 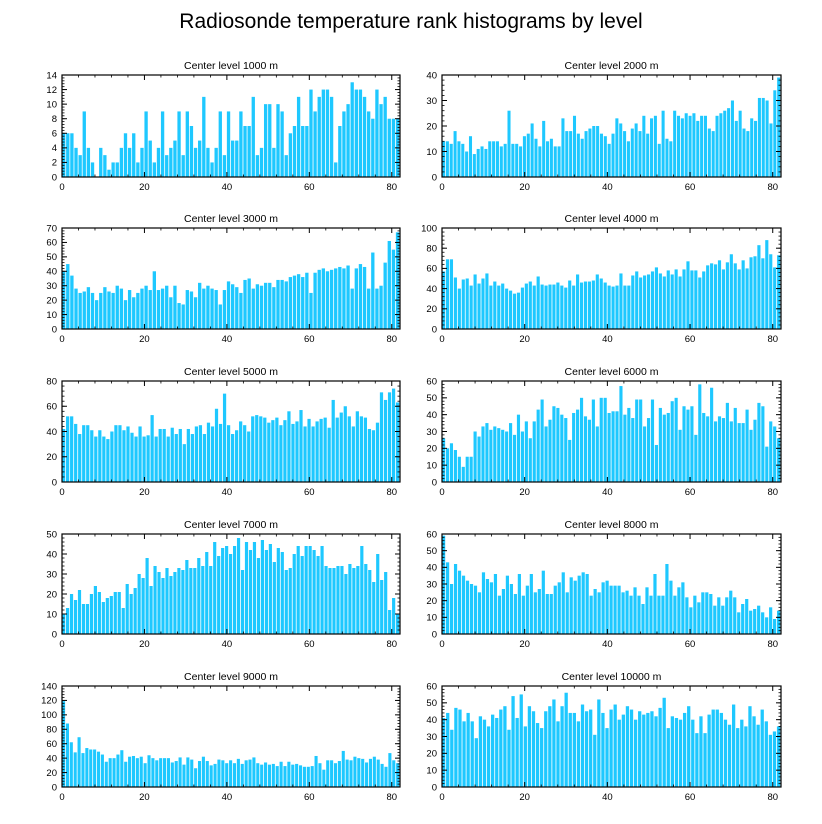 I want to click on y-tick-label: 30, so click(x=51, y=574).